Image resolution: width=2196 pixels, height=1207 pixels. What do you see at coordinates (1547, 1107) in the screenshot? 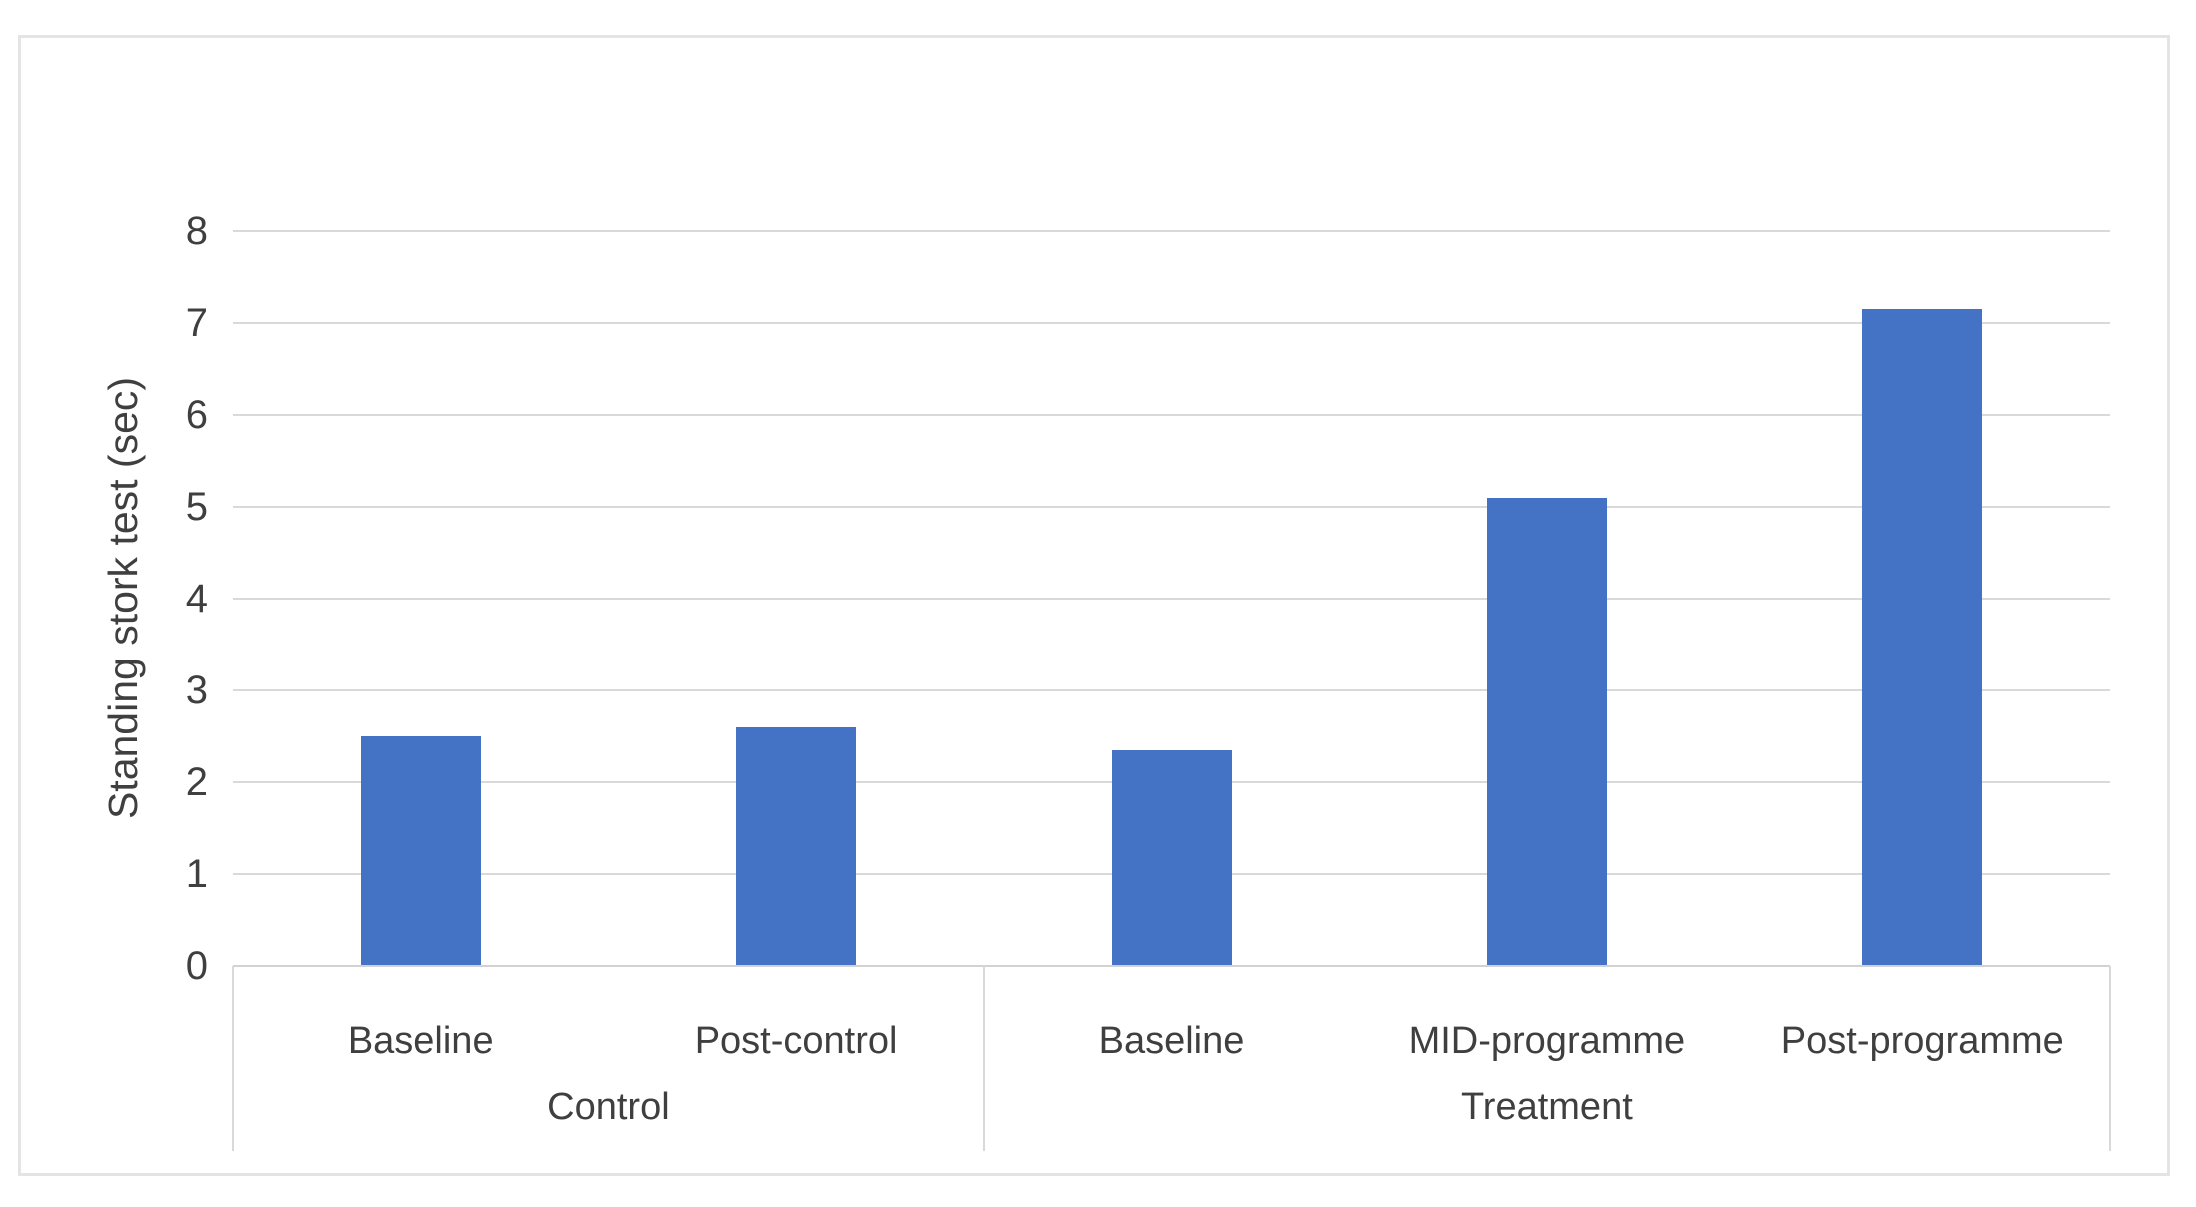
I see `group-label: Treatment` at bounding box center [1547, 1107].